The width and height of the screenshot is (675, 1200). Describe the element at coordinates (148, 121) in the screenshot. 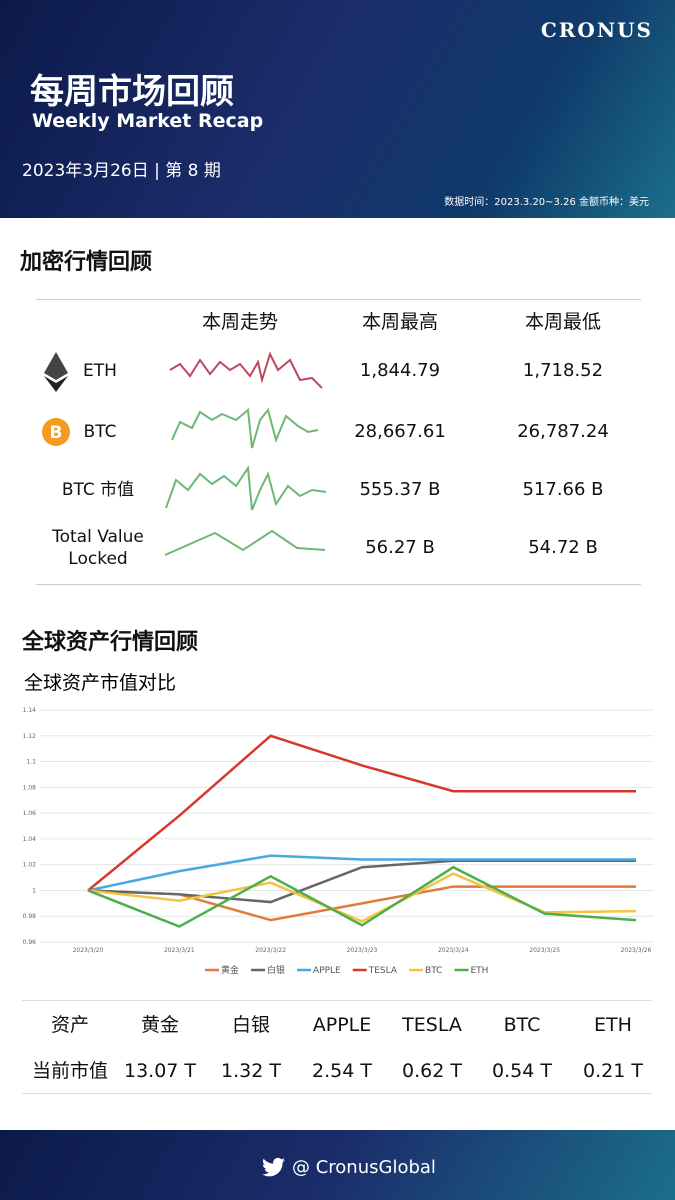

I see `title-en: Weekly Market Recap` at that location.